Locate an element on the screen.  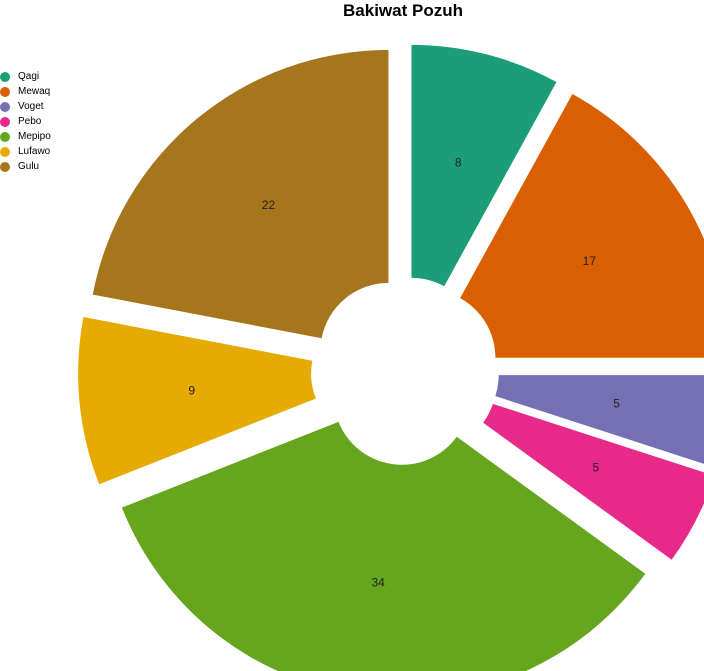
slice-value-label: 9 is located at coordinates (191, 390).